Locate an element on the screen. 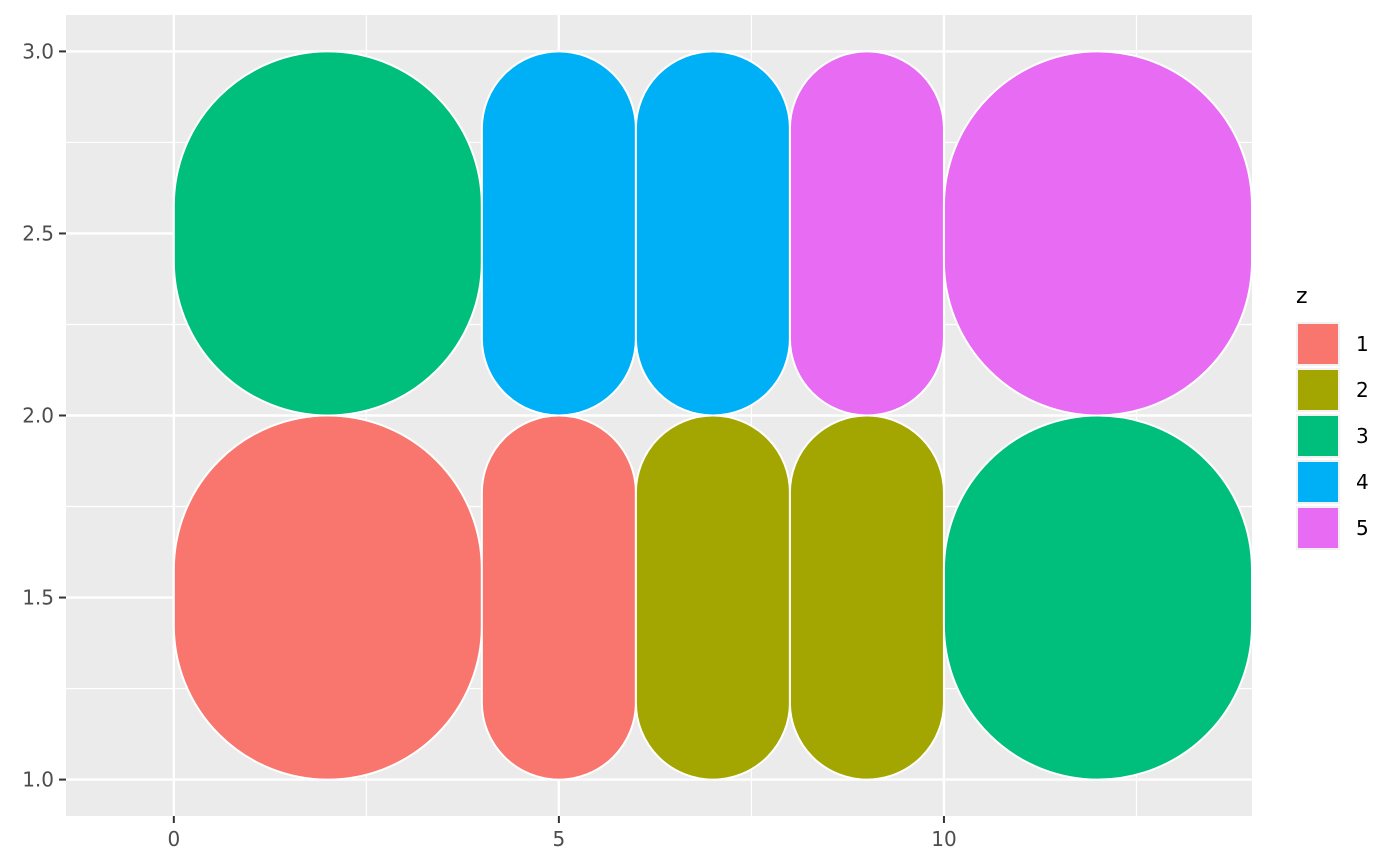  y-axis: 1.0 1.5 2.0 2.5 3.0 is located at coordinates (44, 415).